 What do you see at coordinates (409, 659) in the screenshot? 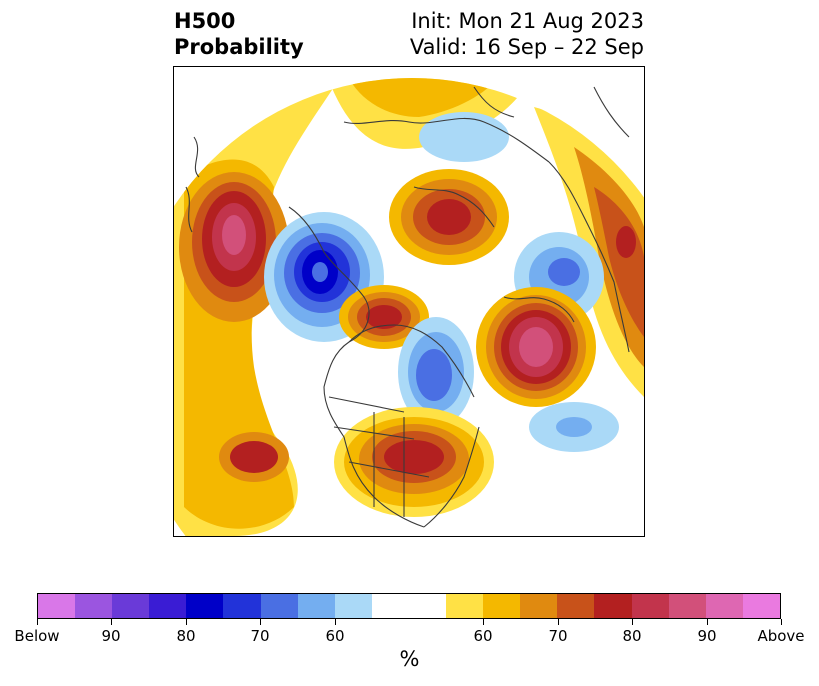
I see `colorbar-unit-label: %` at bounding box center [409, 659].